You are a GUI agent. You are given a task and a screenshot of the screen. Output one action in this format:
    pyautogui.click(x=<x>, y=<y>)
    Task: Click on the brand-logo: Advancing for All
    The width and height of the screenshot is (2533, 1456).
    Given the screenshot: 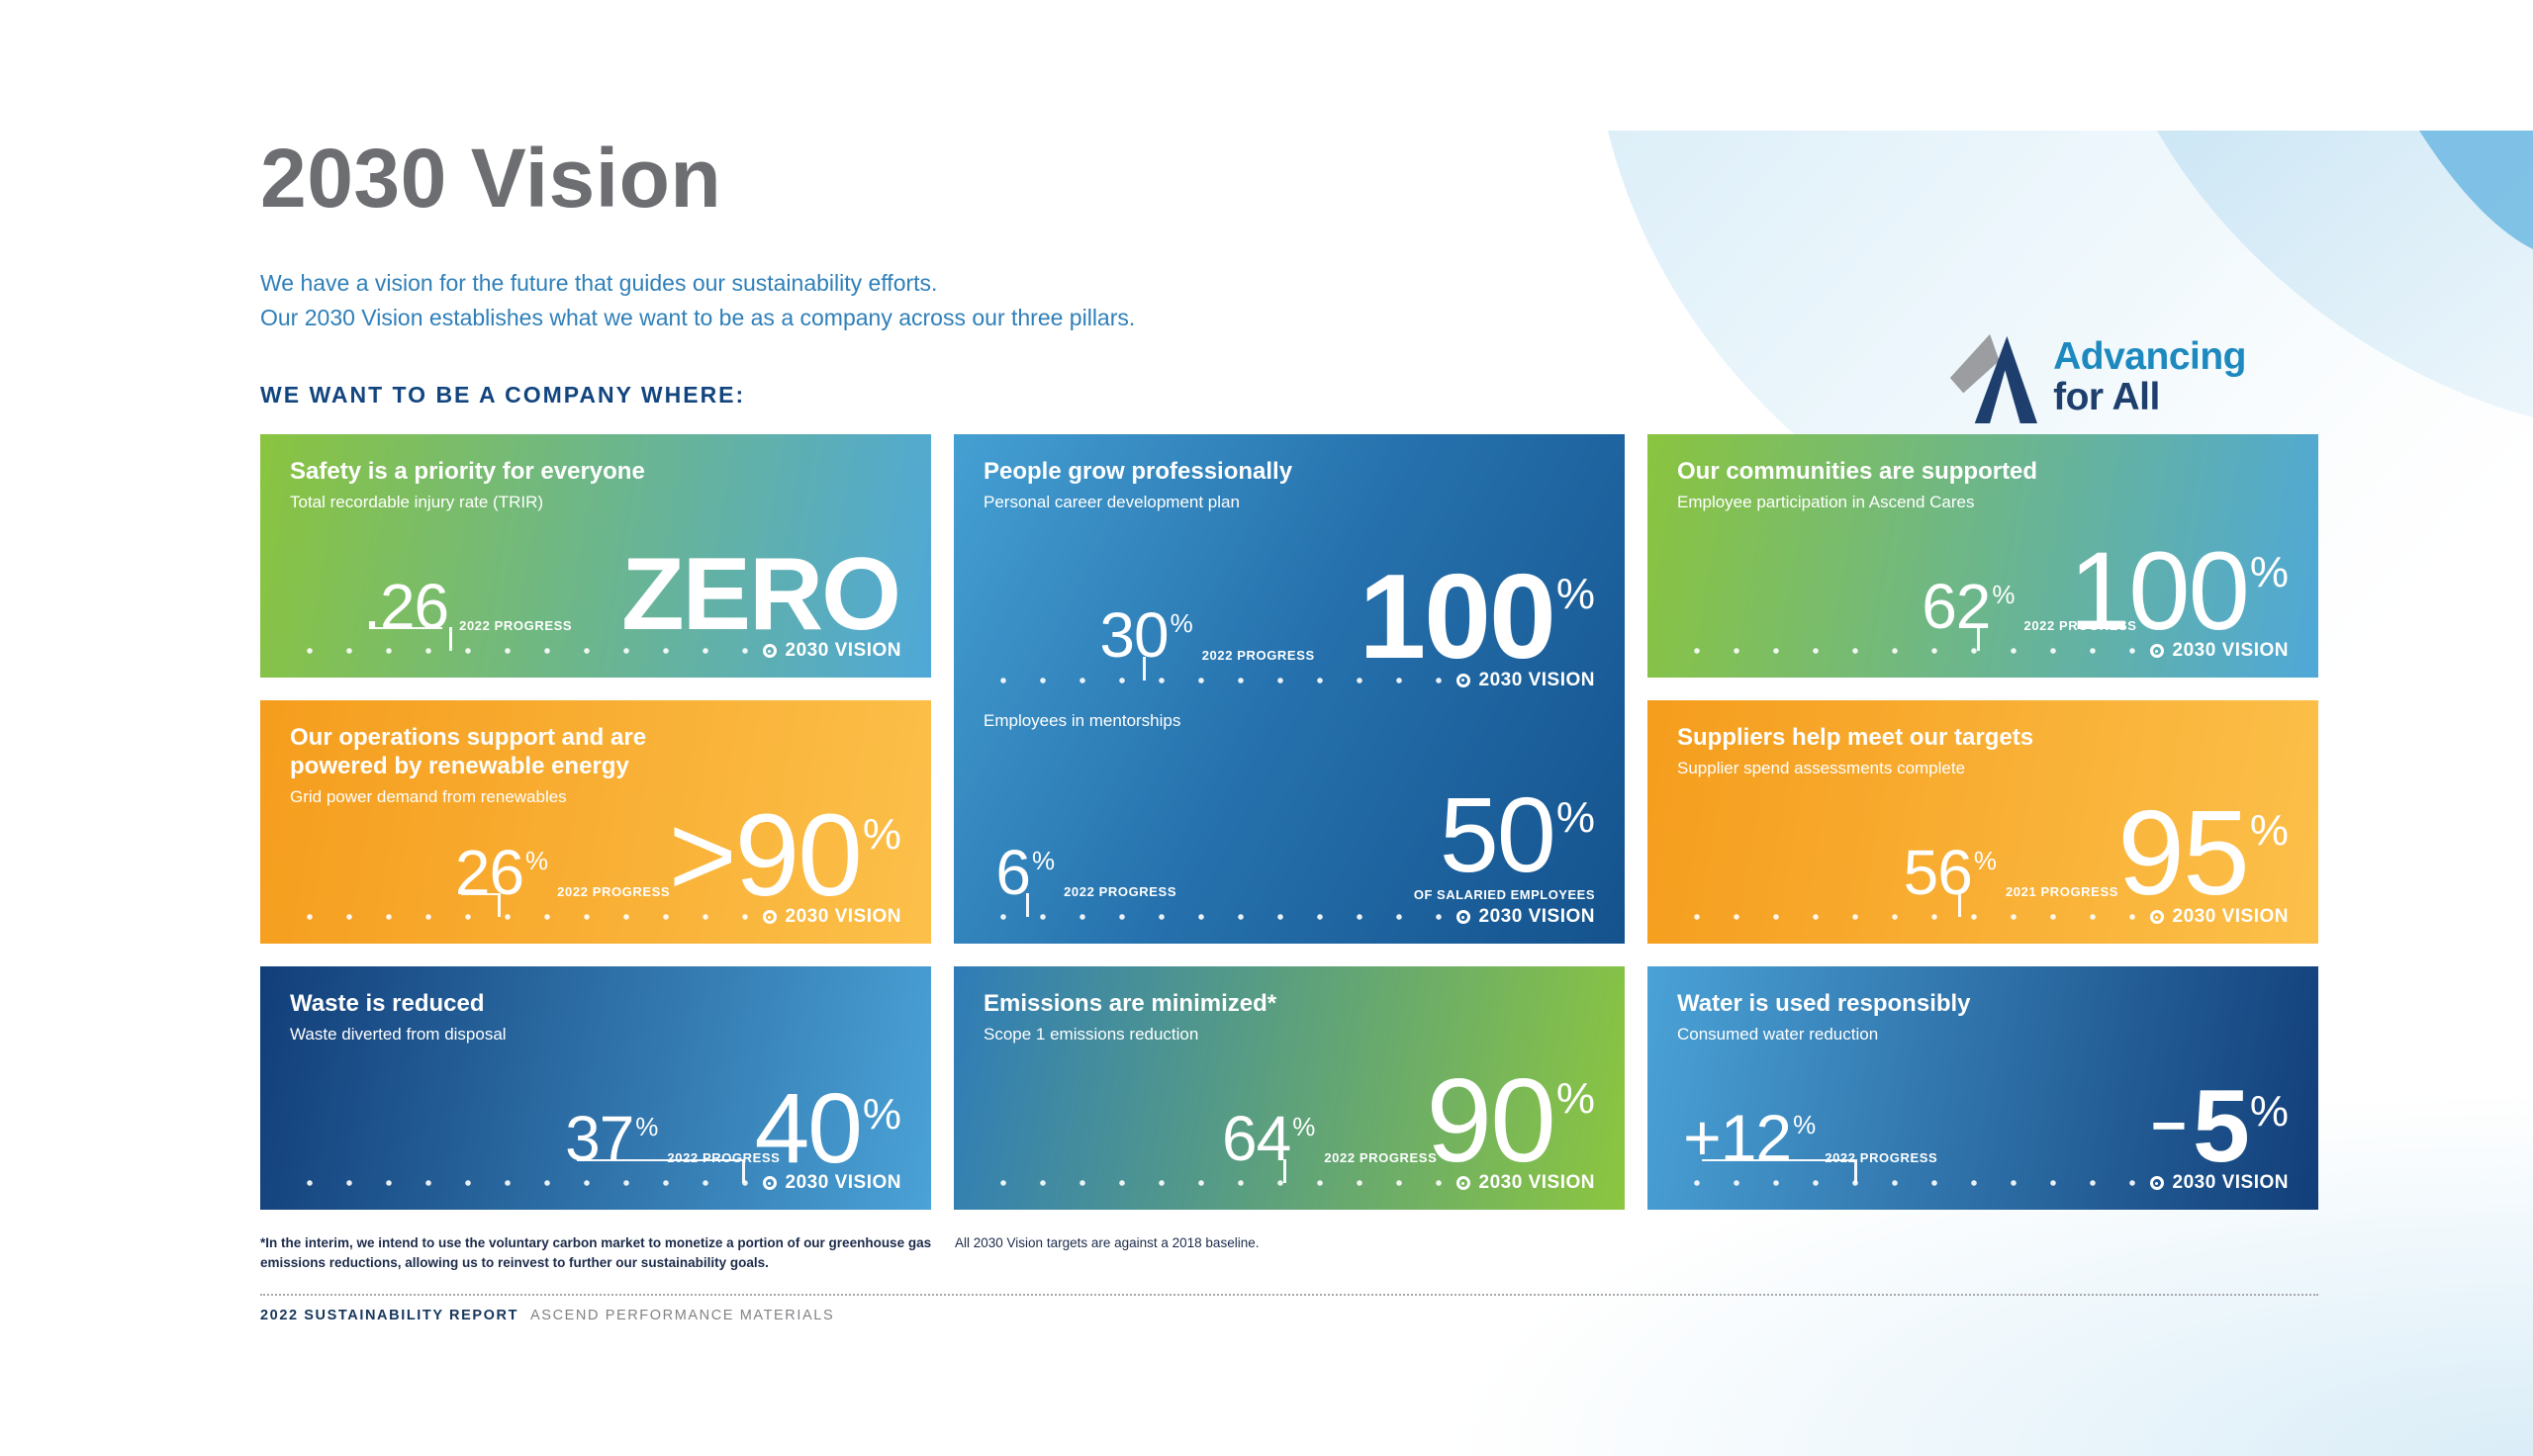 What is the action you would take?
    pyautogui.click(x=2096, y=377)
    